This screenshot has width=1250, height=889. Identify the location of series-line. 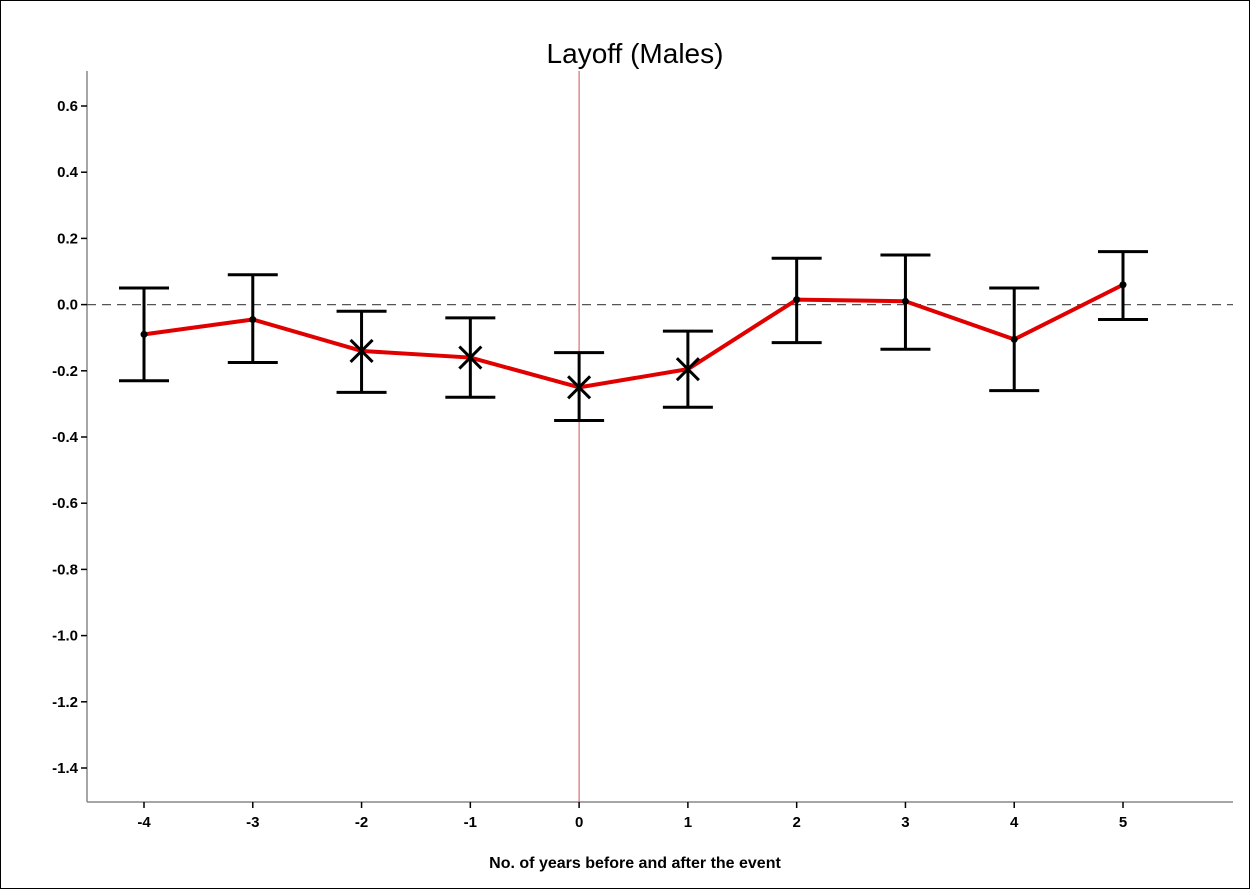
(633, 336).